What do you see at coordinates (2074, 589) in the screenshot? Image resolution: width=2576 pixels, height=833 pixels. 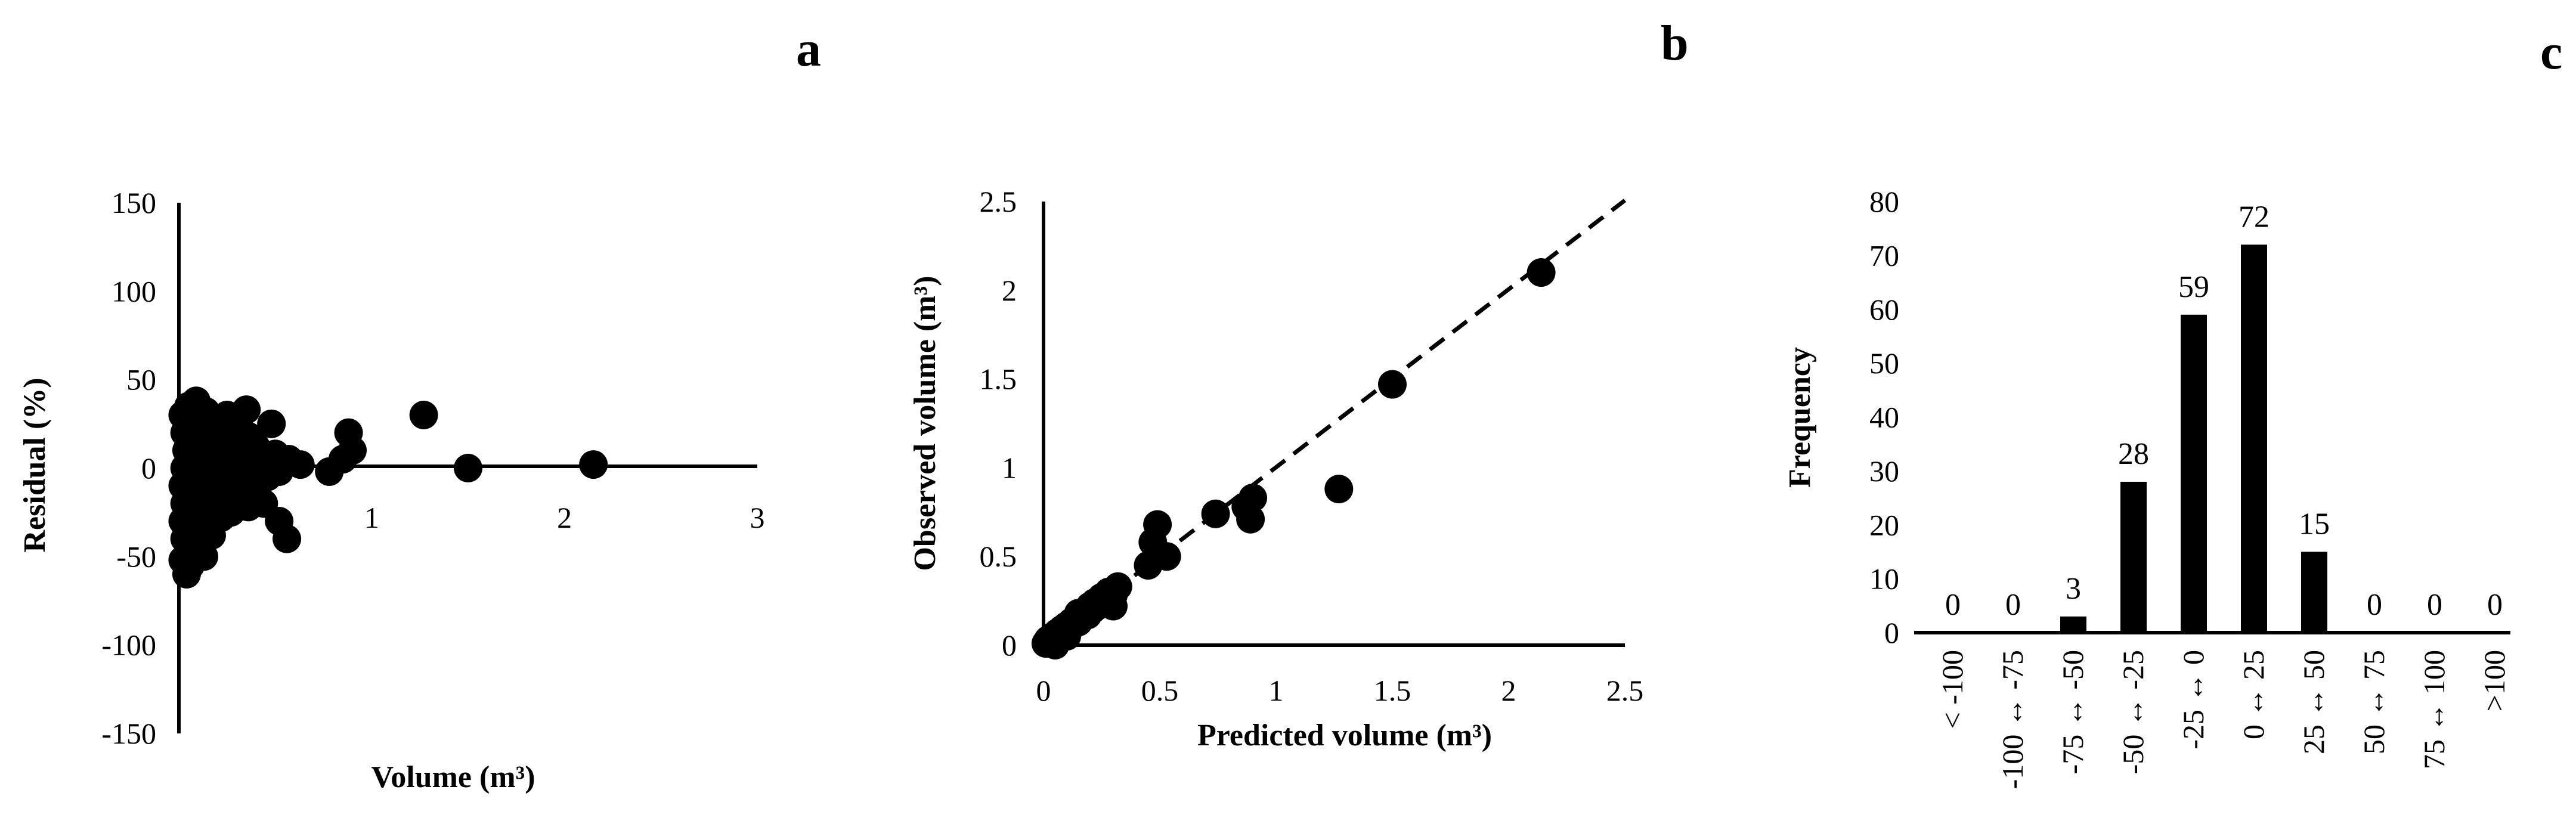 I see `panel-c-bar-value-label: 3` at bounding box center [2074, 589].